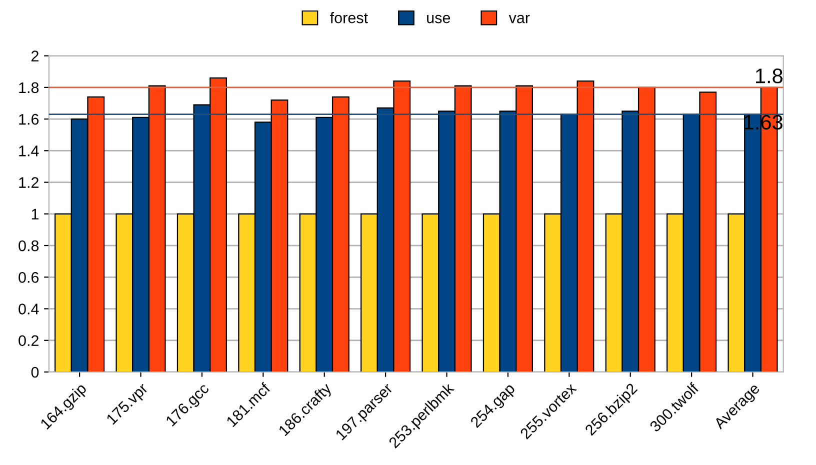 The height and width of the screenshot is (465, 816). What do you see at coordinates (769, 76) in the screenshot?
I see `ref-line-label: 1.8` at bounding box center [769, 76].